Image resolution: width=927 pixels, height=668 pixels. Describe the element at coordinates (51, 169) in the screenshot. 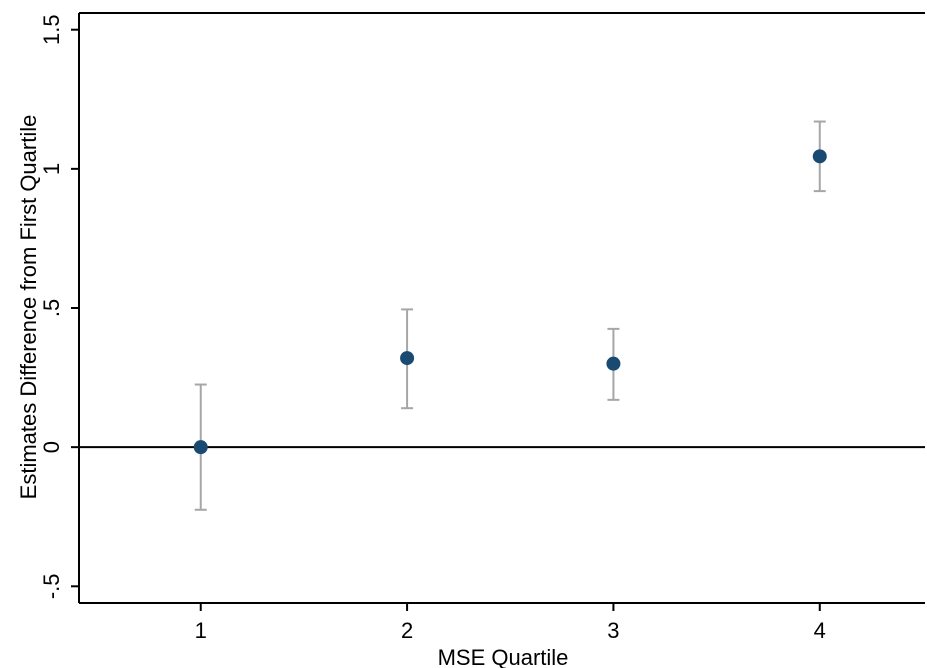

I see `y-tick-label: 1` at that location.